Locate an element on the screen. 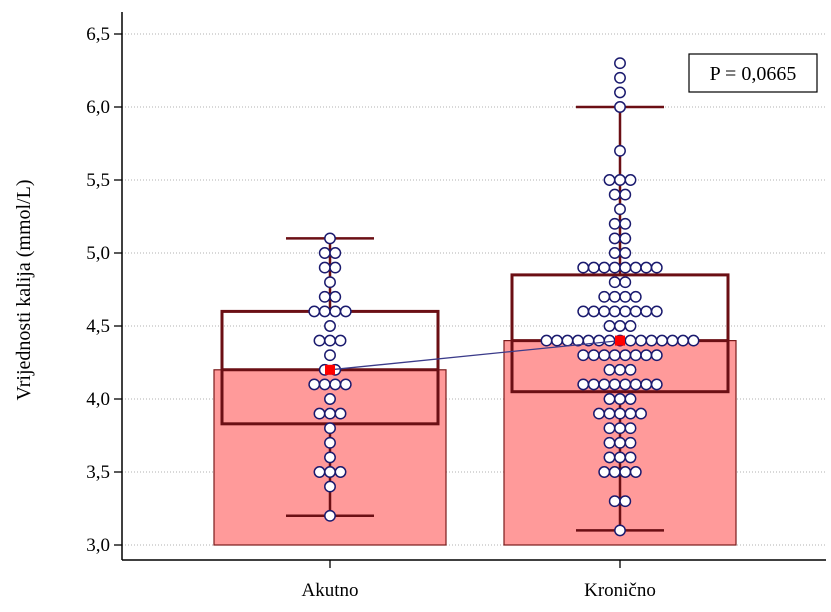  y-tick-label: 4,0 is located at coordinates (98, 399).